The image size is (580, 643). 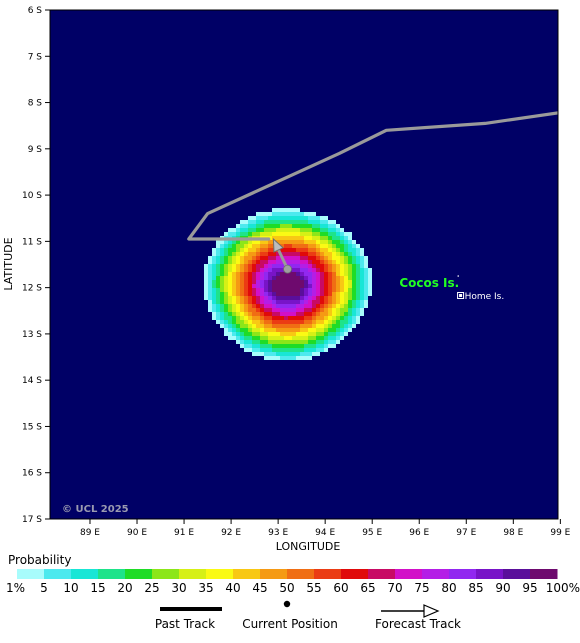 I want to click on legend-scale-label: 80, so click(x=448, y=588).